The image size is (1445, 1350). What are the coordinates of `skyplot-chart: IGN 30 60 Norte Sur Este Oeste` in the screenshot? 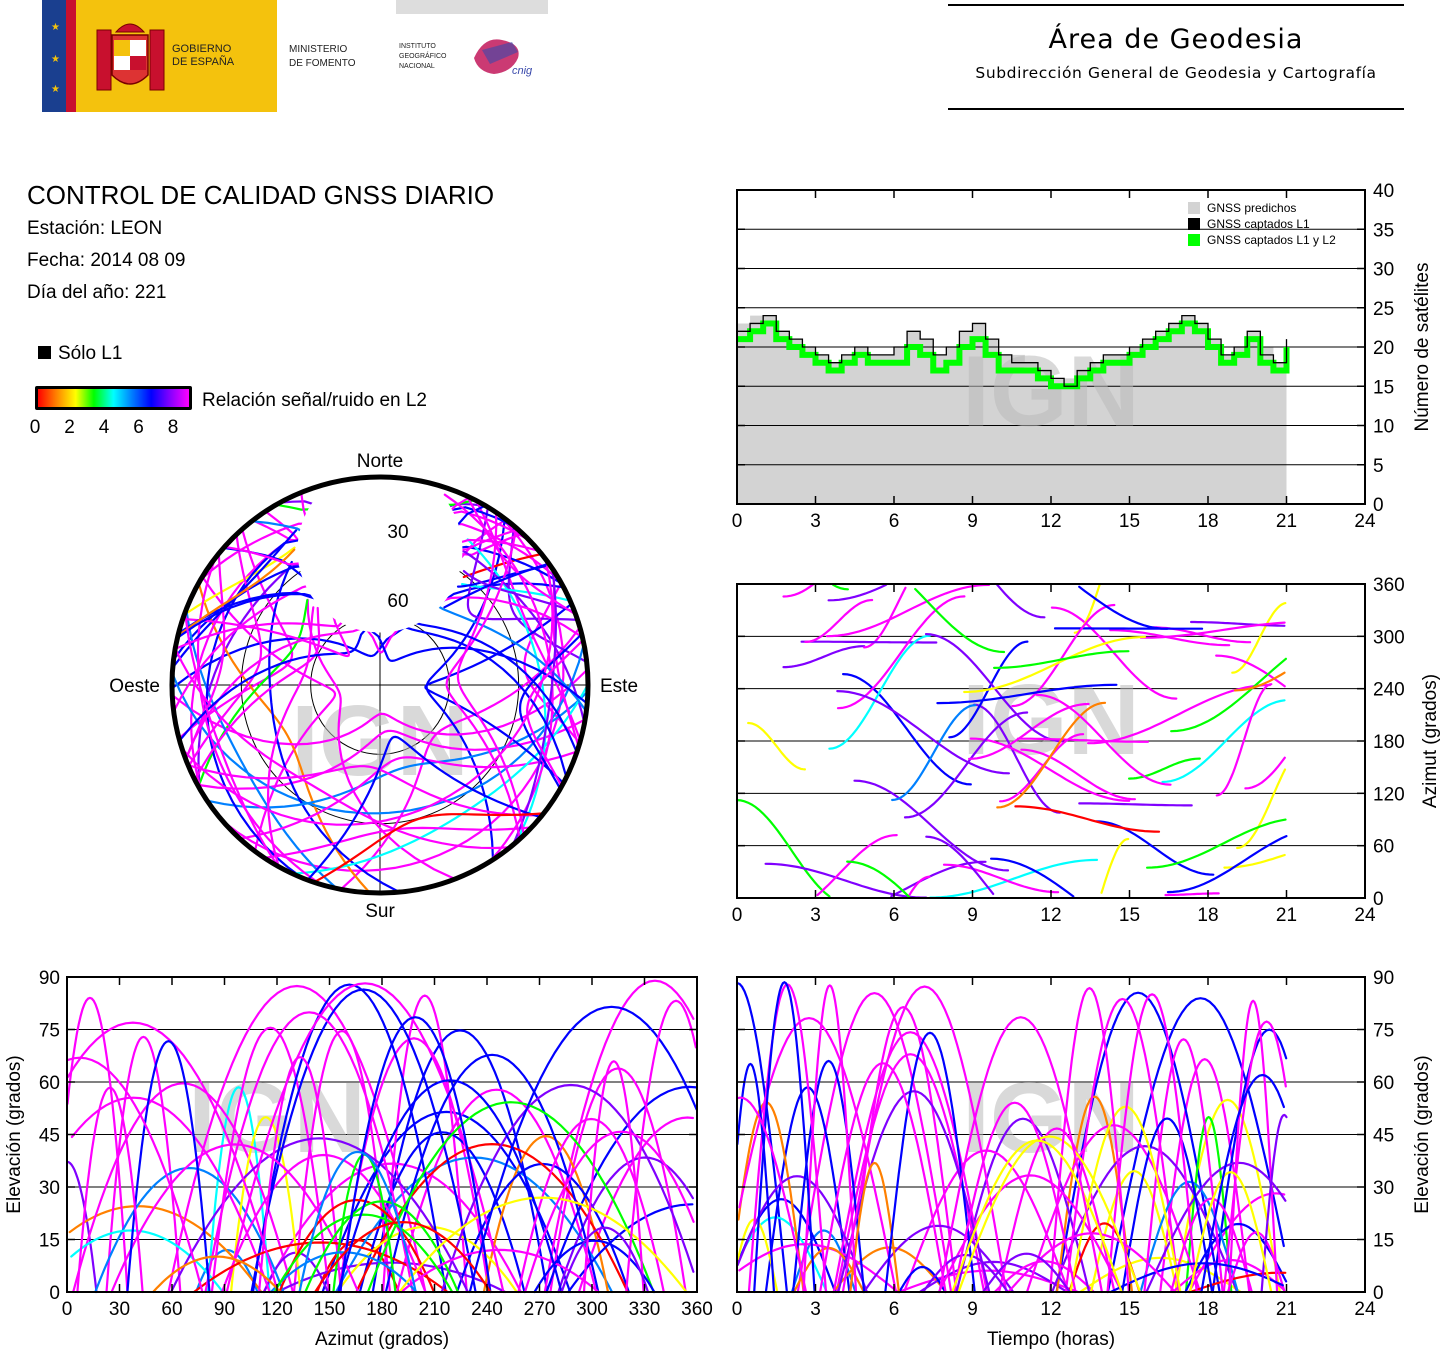 It's located at (373, 686).